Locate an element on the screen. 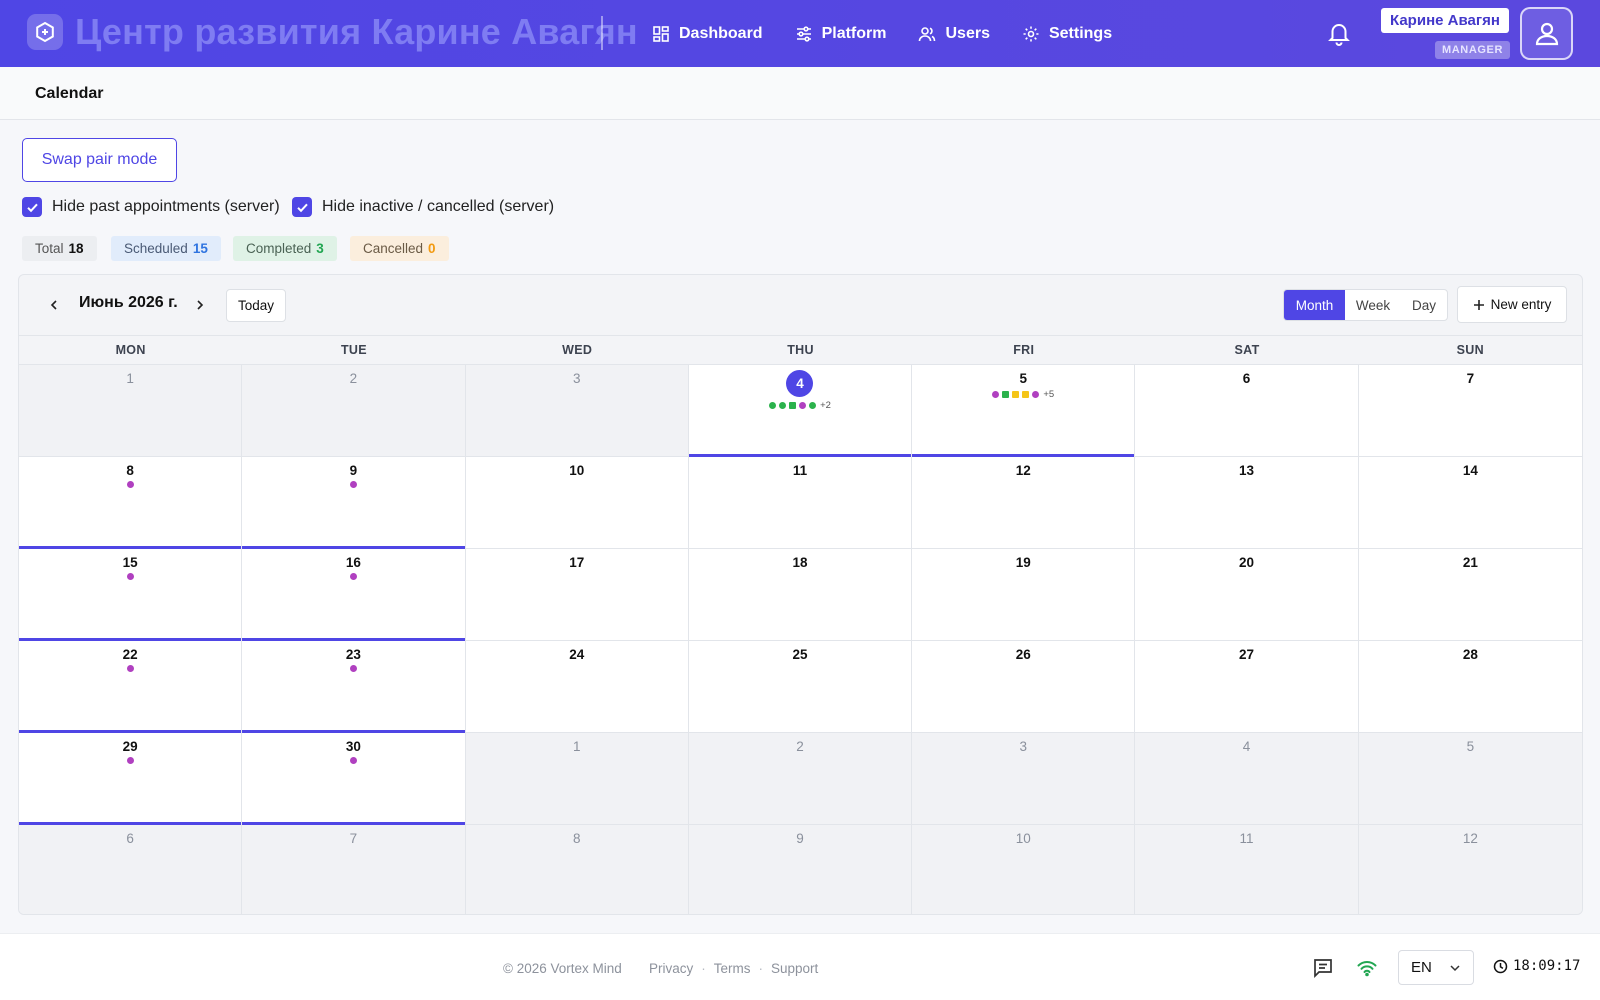 This screenshot has height=1000, width=1600. user-avatar-button is located at coordinates (1546, 33).